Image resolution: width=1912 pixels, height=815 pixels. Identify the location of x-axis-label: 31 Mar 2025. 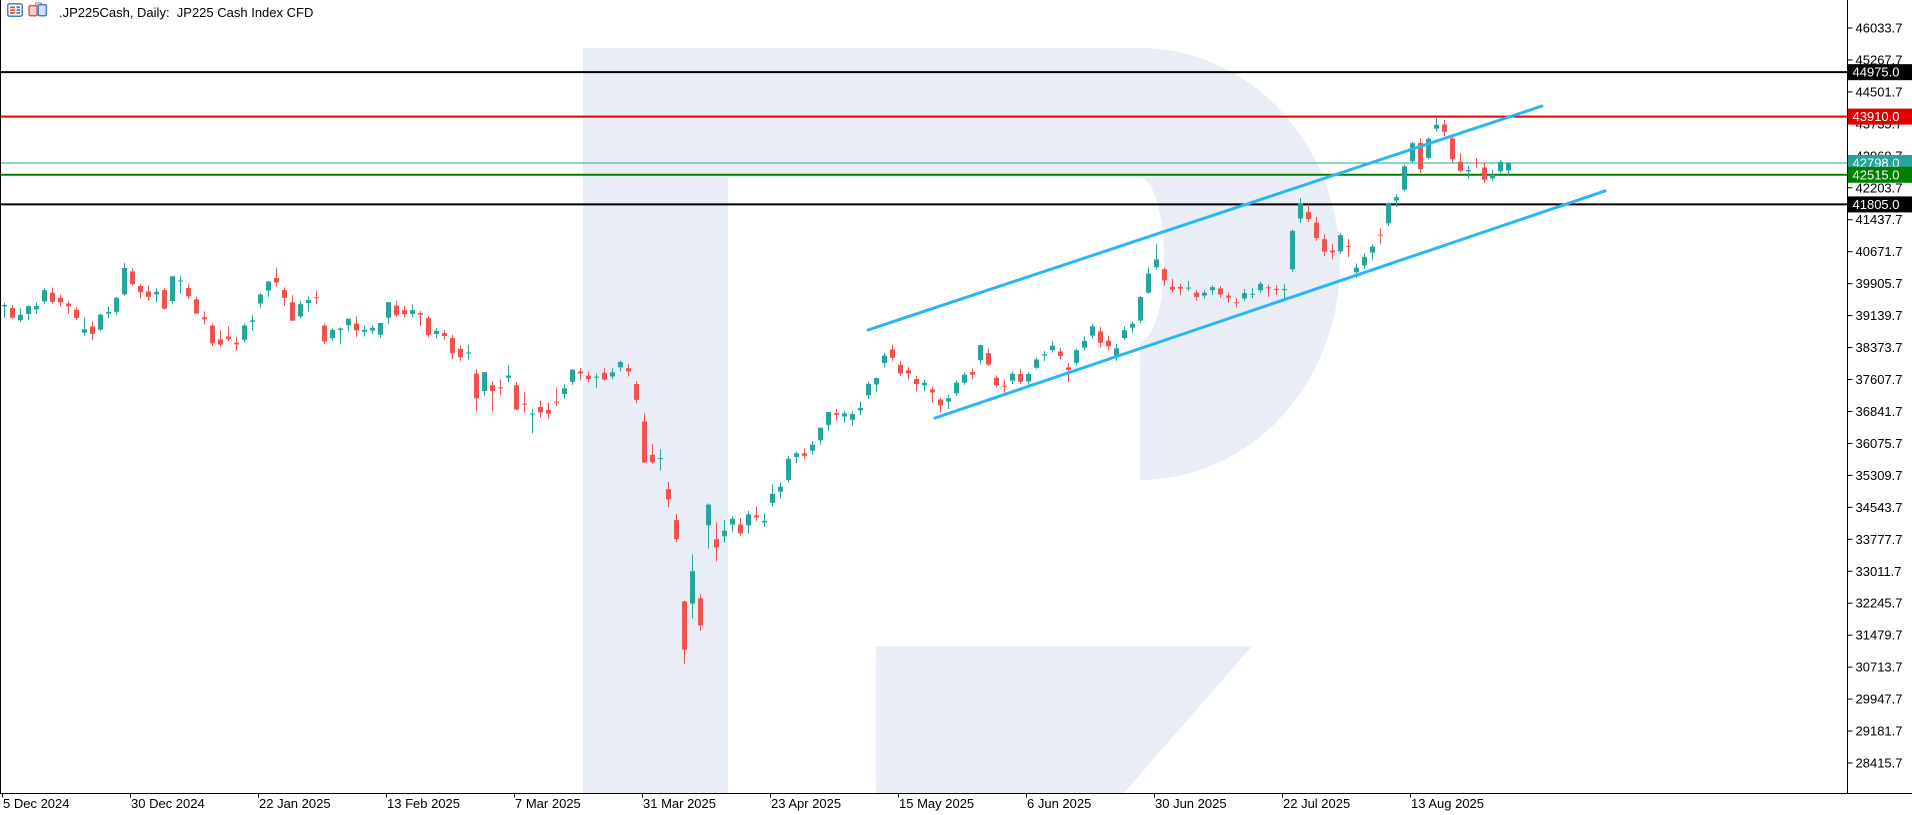
(679, 803).